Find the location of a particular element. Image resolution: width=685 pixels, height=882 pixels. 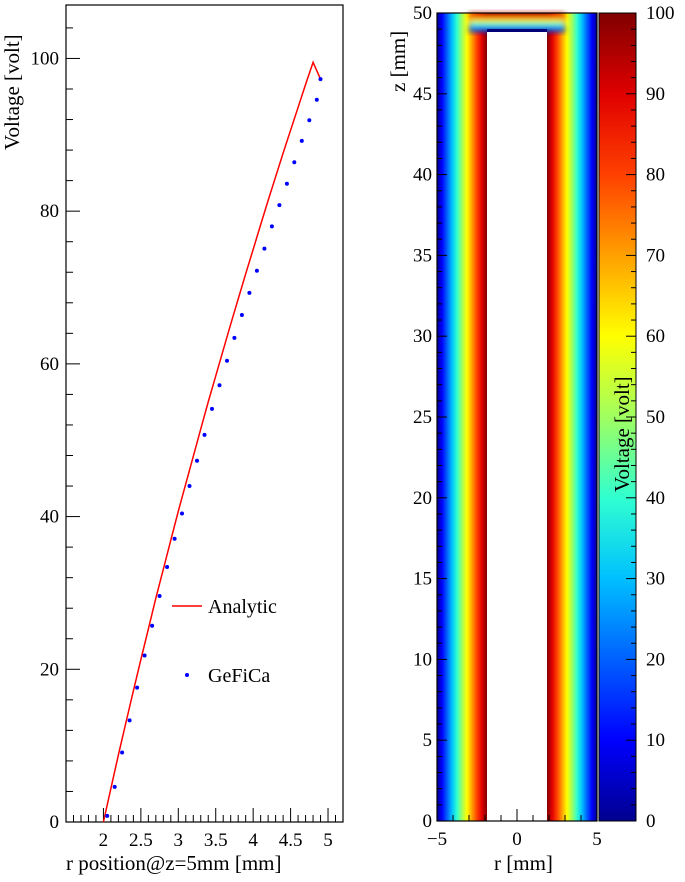

left-y-tick-label: 0 is located at coordinates (55, 822).